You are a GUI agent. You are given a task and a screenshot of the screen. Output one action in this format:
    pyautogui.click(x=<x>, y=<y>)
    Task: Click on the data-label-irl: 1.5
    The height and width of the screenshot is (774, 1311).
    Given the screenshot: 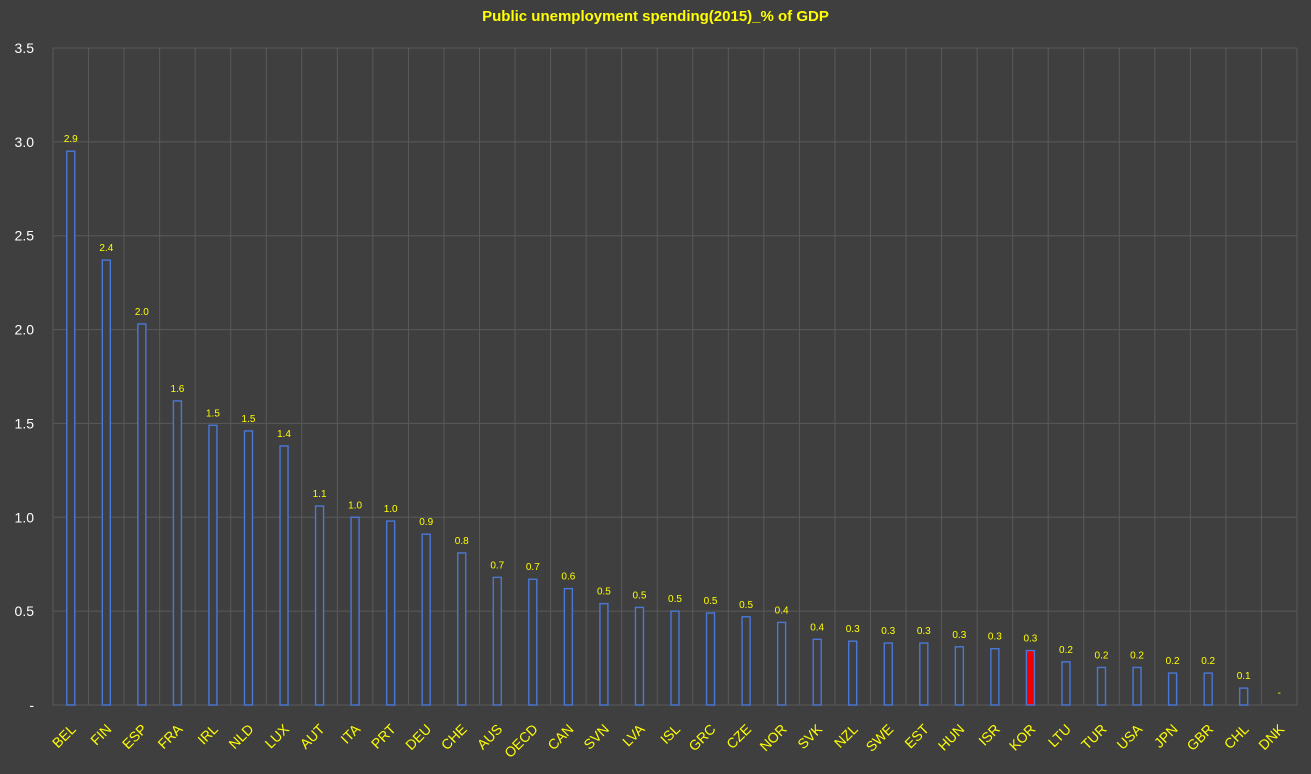 What is the action you would take?
    pyautogui.click(x=213, y=413)
    